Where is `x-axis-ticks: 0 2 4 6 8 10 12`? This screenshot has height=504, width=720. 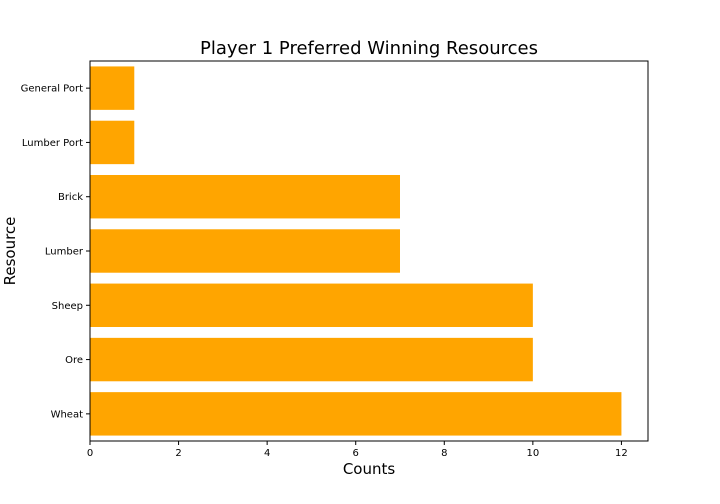 x-axis-ticks: 0 2 4 6 8 10 12 is located at coordinates (357, 450).